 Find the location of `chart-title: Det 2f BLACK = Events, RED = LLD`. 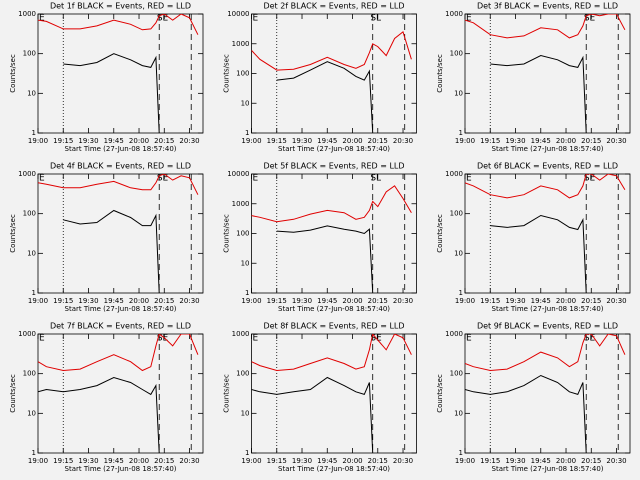

chart-title: Det 2f BLACK = Events, RED = LLD is located at coordinates (333, 6).